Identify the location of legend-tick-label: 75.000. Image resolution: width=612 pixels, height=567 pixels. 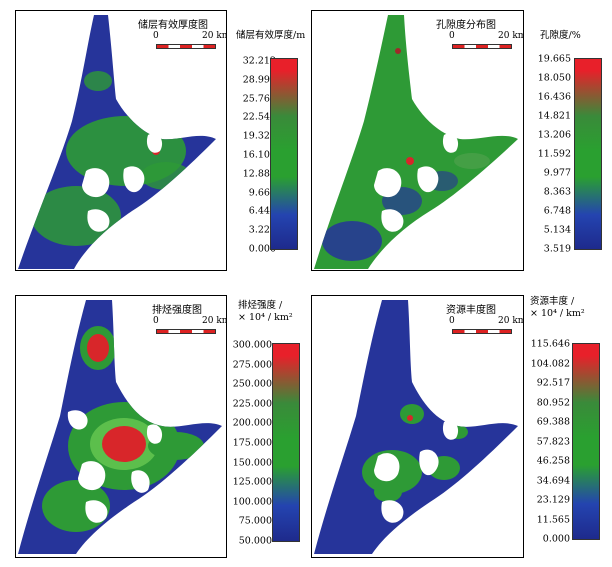
(255, 521).